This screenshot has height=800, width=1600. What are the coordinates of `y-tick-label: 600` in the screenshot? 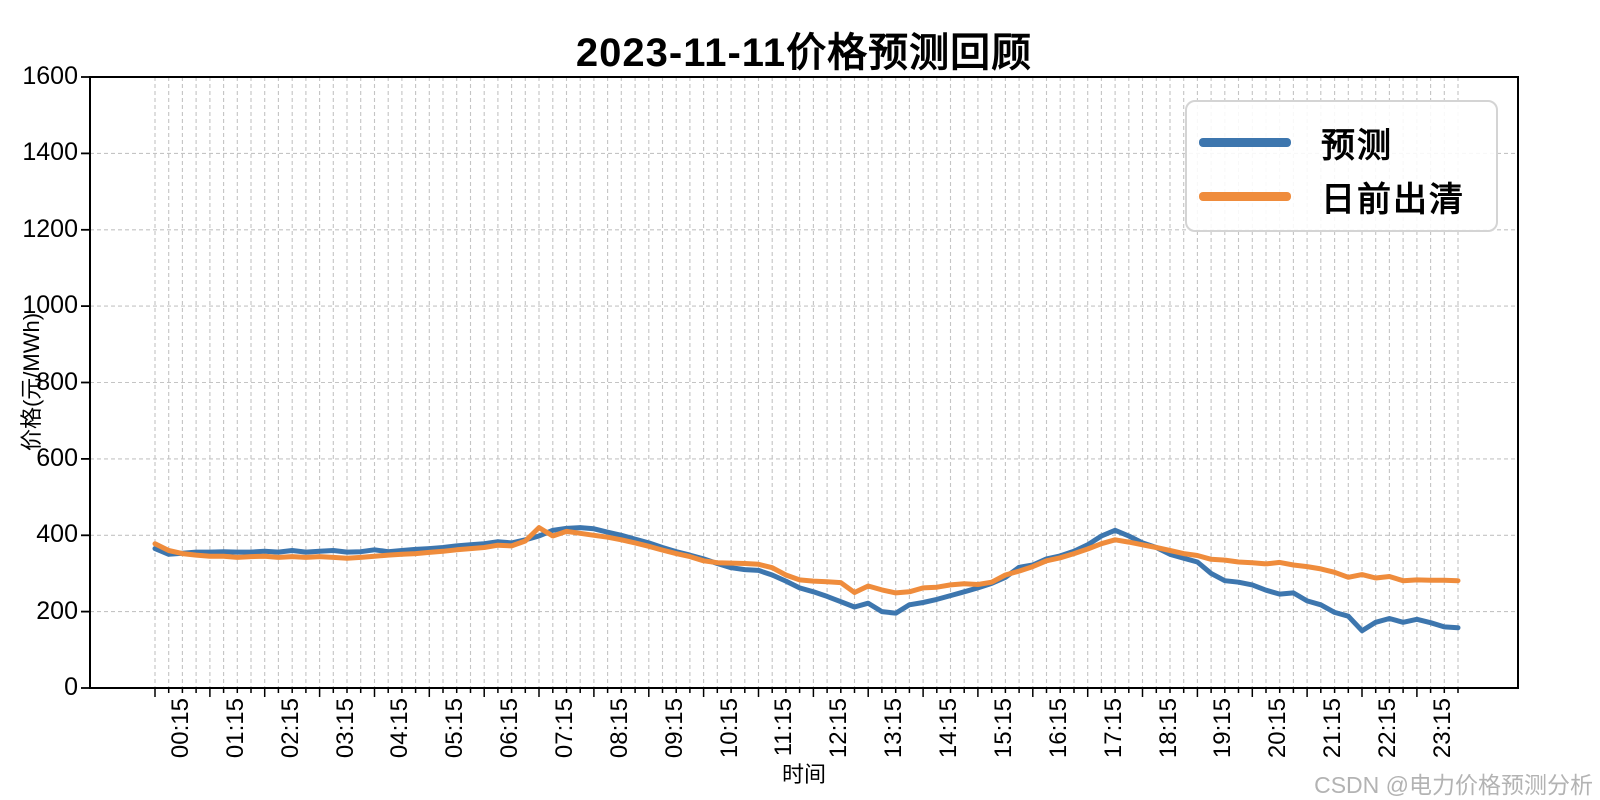 It's located at (57, 457).